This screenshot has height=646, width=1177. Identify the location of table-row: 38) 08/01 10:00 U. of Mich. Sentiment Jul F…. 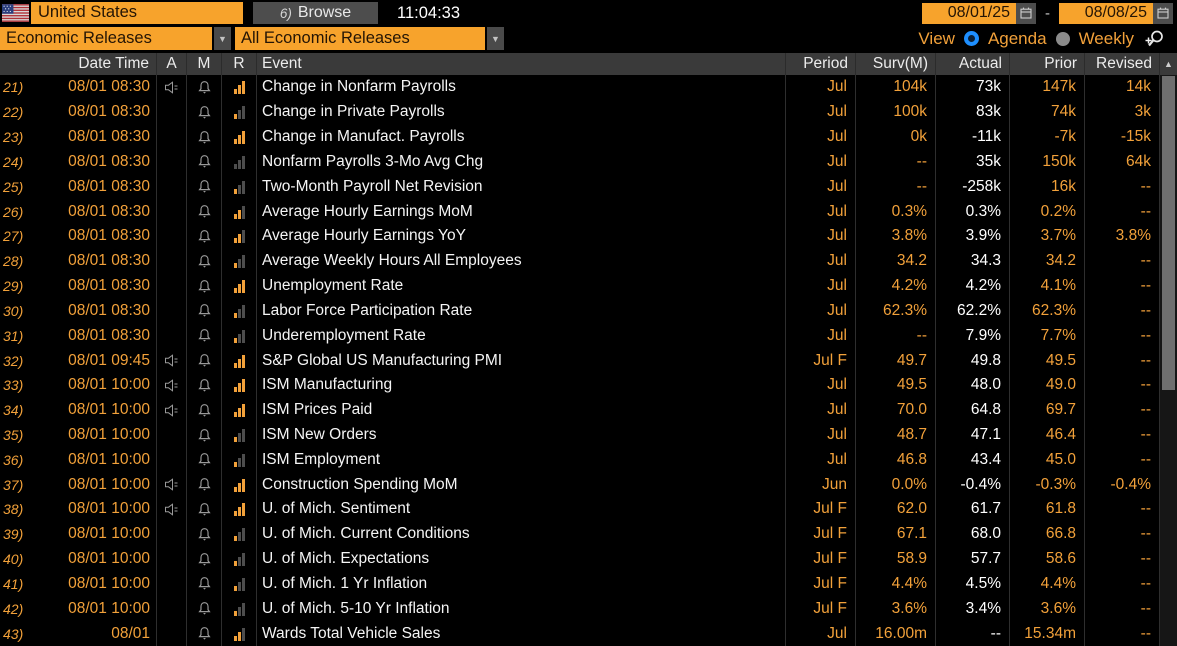
(580, 509).